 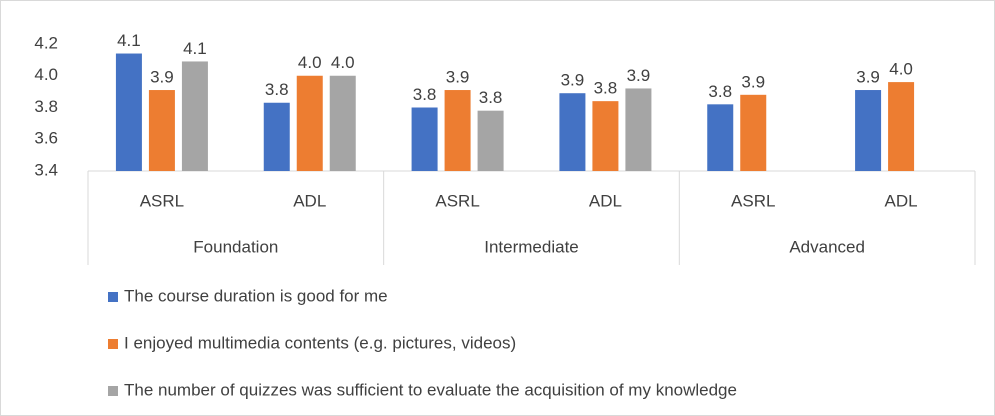 What do you see at coordinates (46, 42) in the screenshot?
I see `y-tick-label: 4.2` at bounding box center [46, 42].